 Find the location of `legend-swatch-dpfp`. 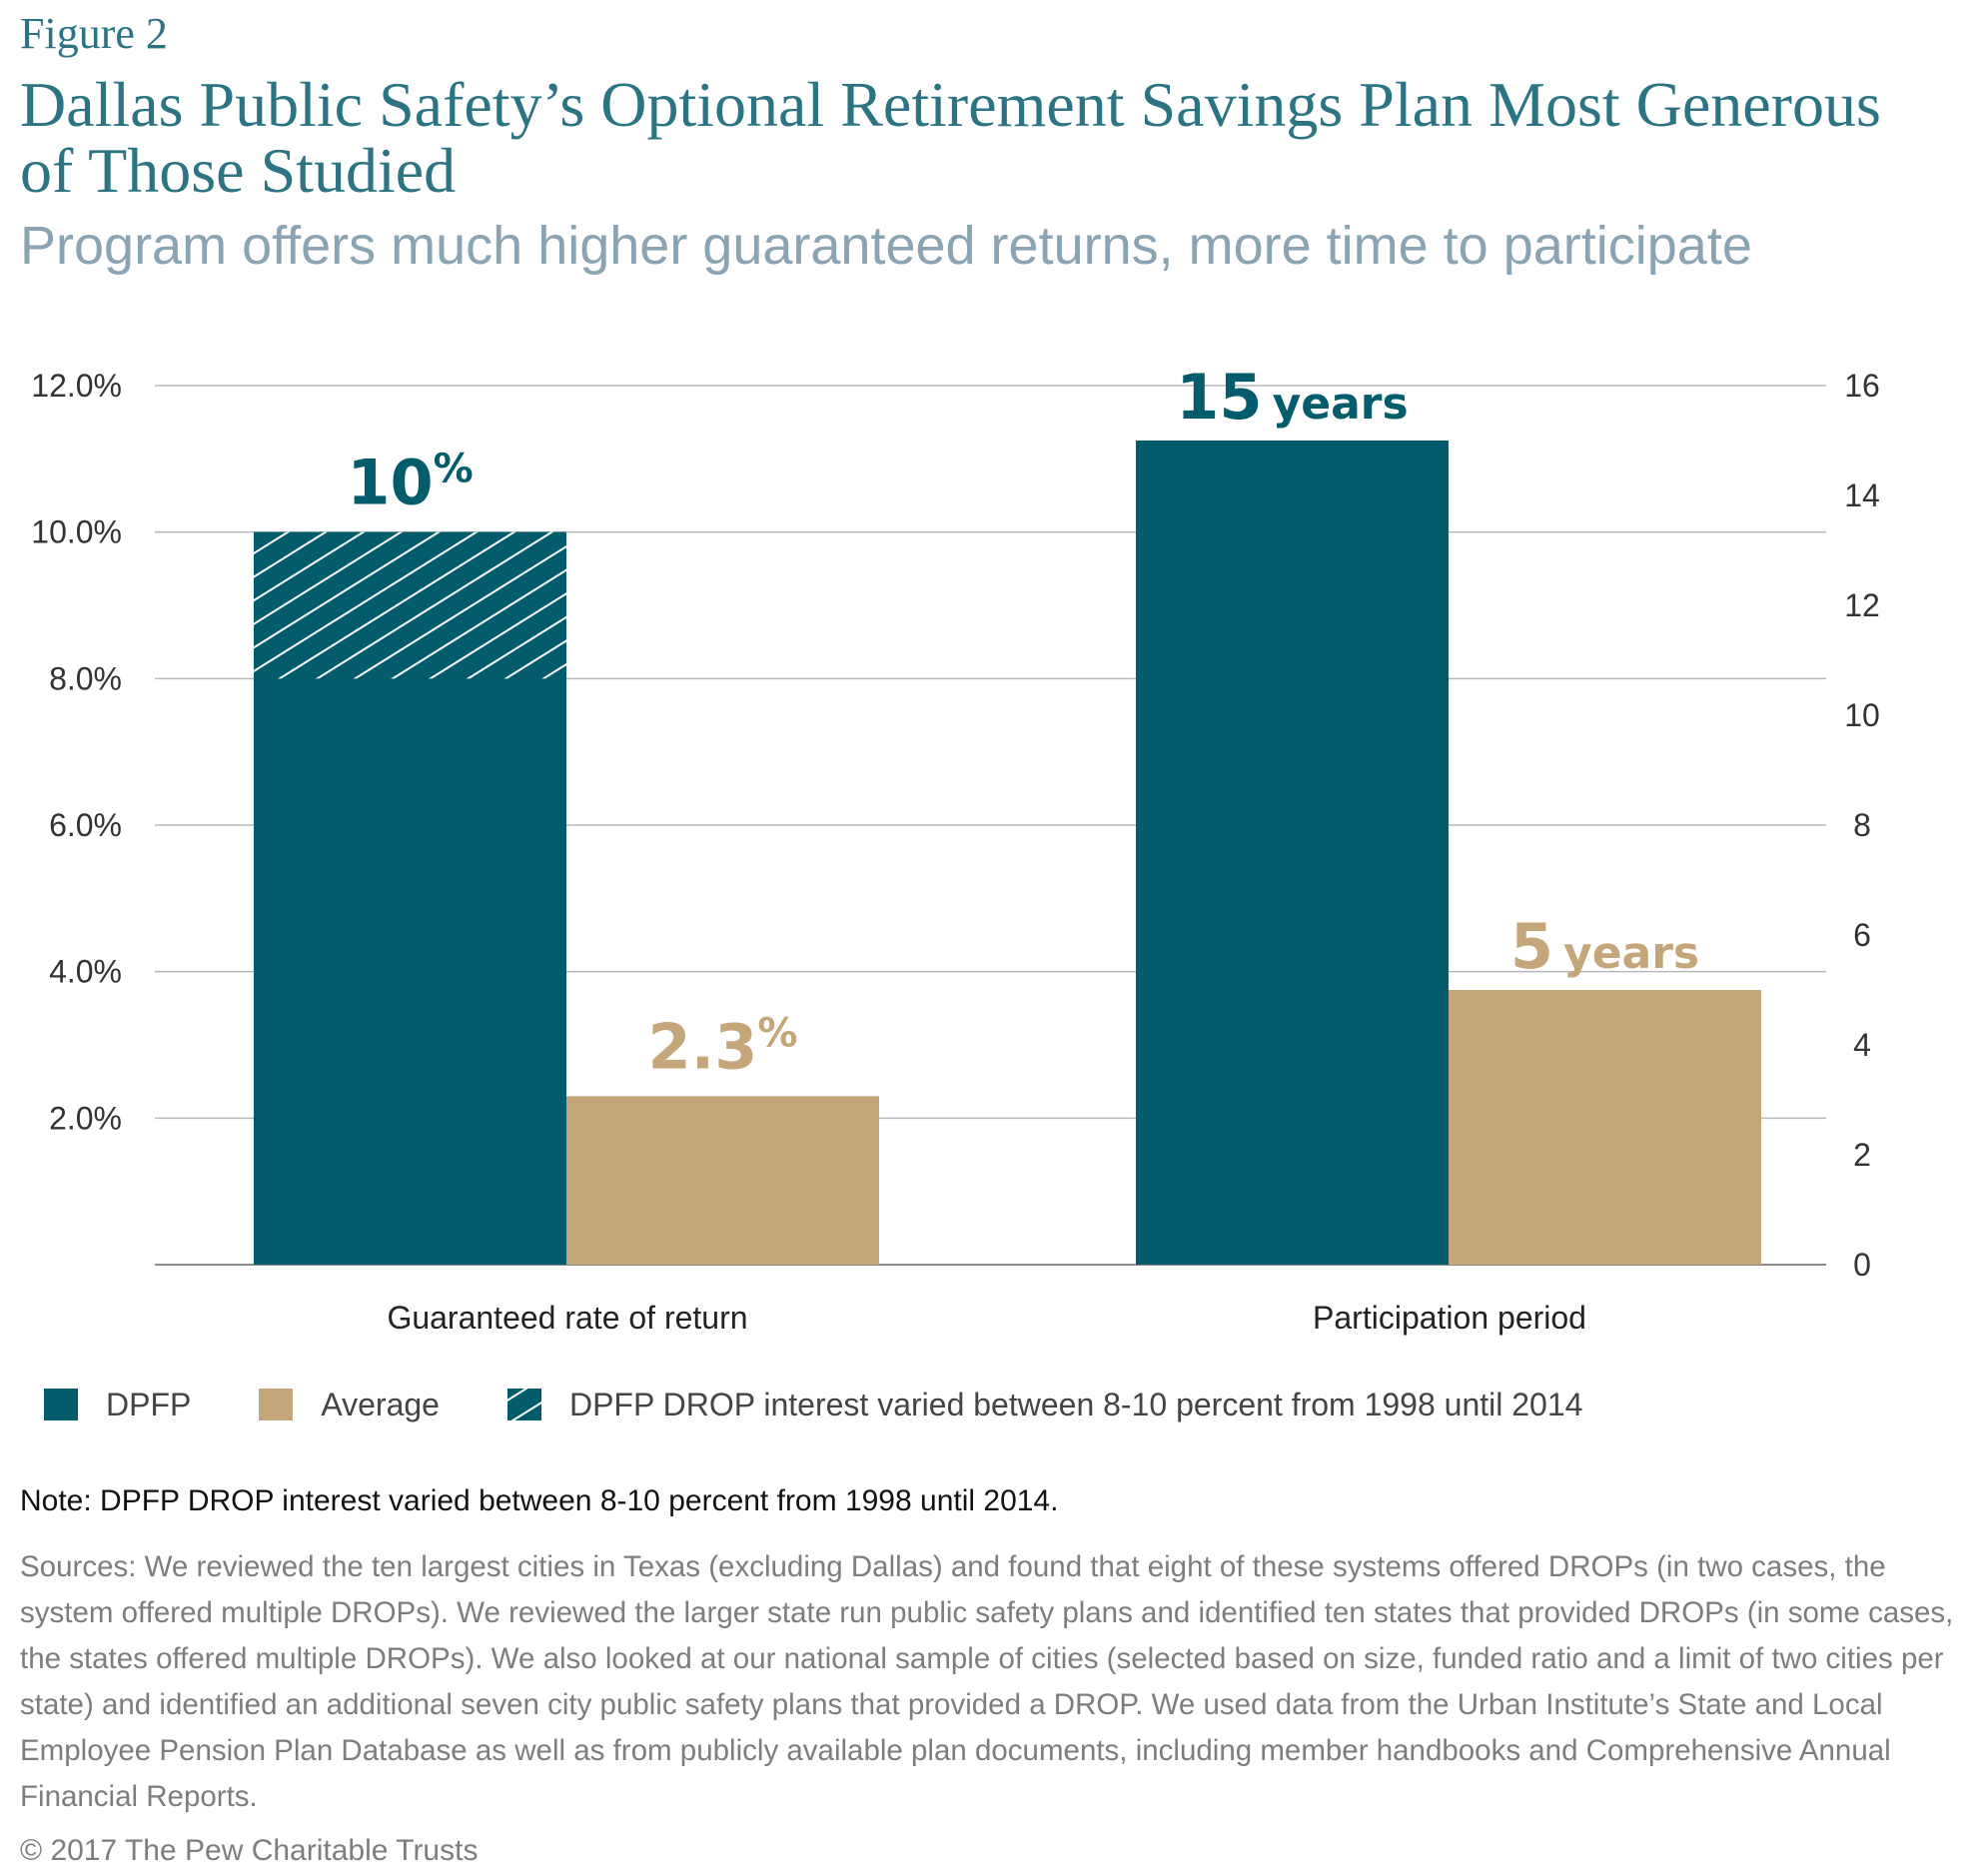

legend-swatch-dpfp is located at coordinates (61, 1404).